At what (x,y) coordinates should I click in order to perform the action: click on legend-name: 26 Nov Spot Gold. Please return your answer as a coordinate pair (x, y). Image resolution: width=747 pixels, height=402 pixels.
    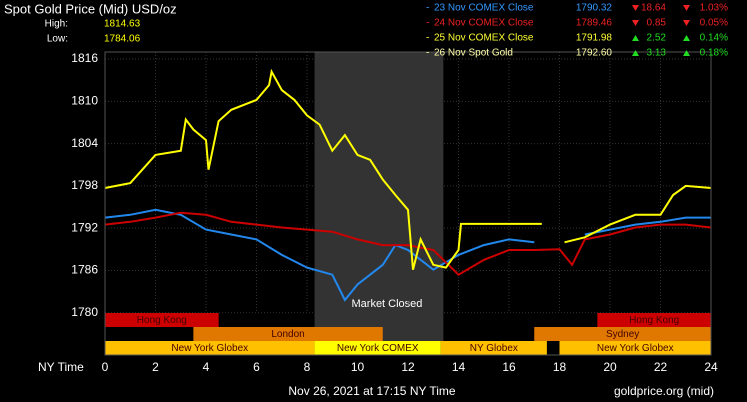
    Looking at the image, I should click on (473, 53).